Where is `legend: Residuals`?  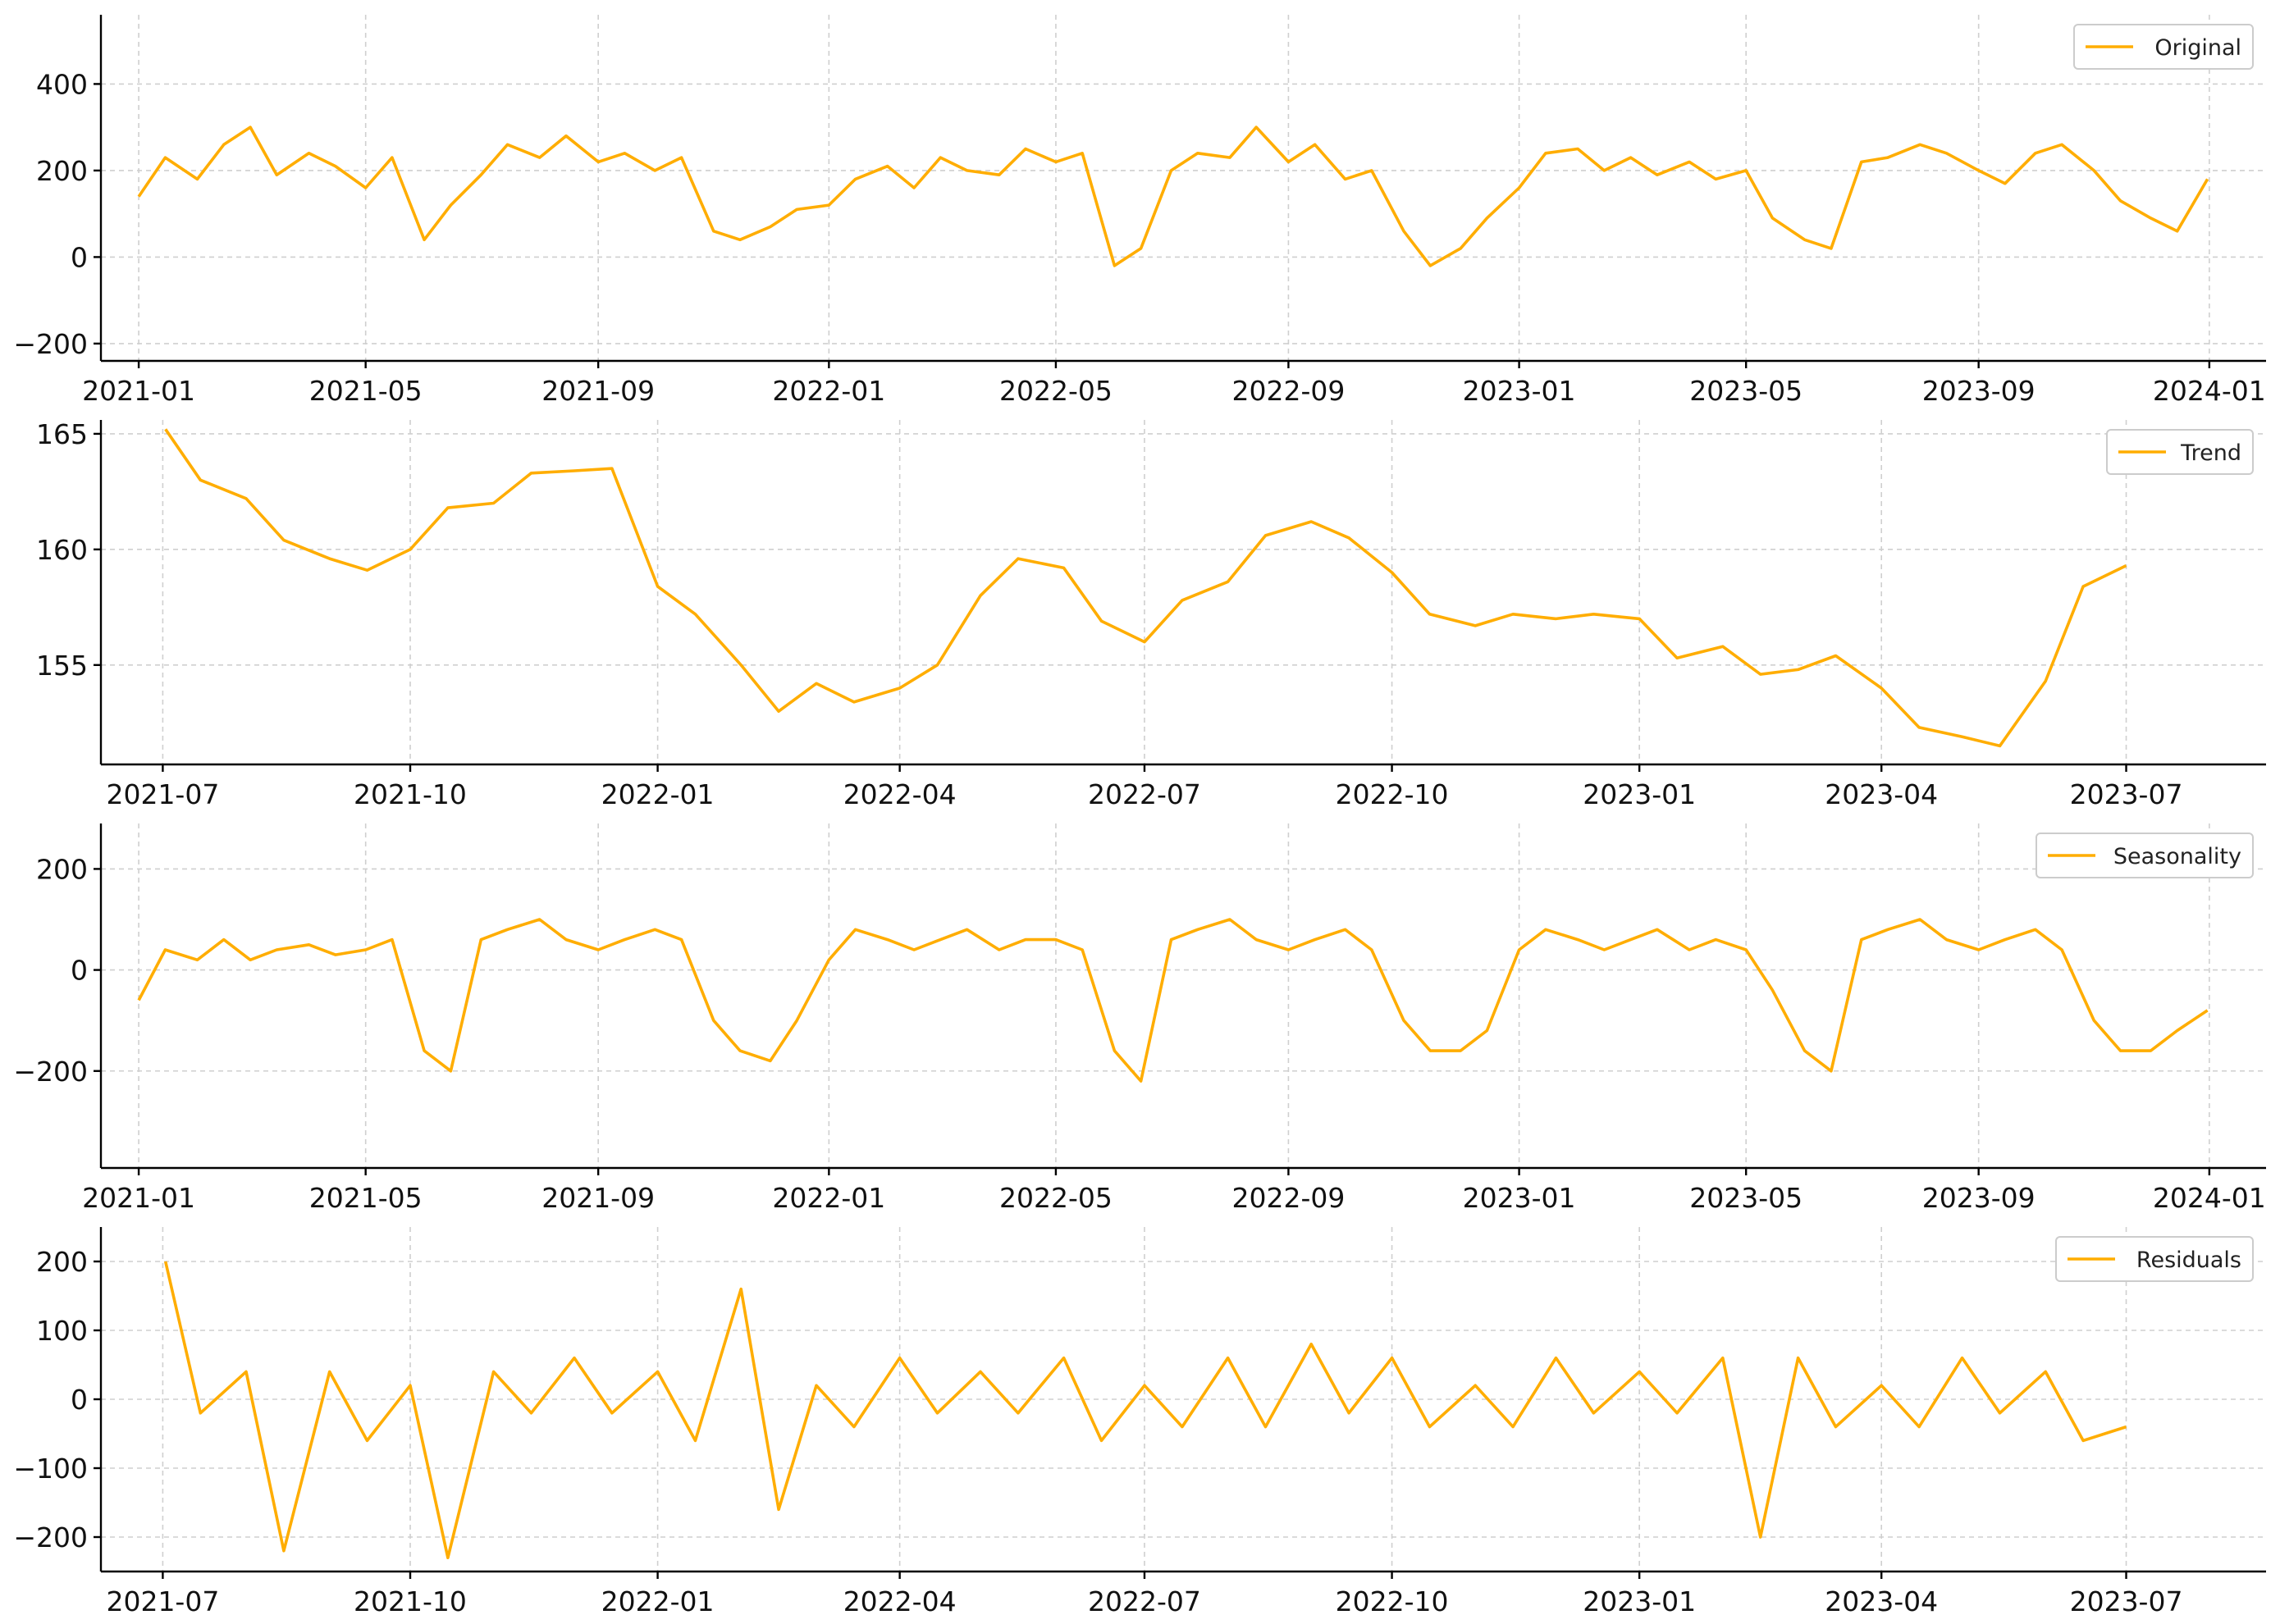 legend: Residuals is located at coordinates (2154, 1259).